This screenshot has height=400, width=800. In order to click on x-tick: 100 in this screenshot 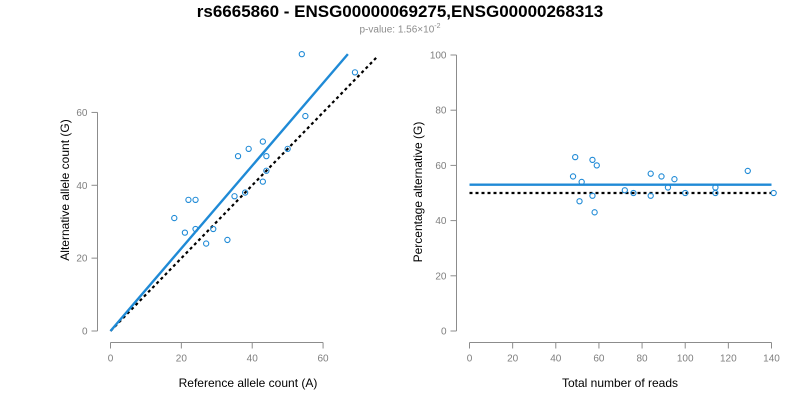, I will do `click(685, 353)`.